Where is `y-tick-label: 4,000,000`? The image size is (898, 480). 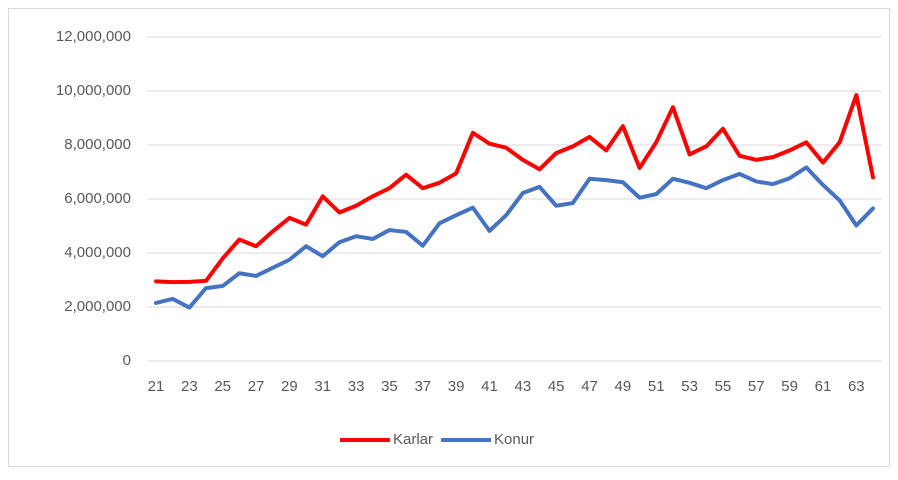
y-tick-label: 4,000,000 is located at coordinates (97, 252).